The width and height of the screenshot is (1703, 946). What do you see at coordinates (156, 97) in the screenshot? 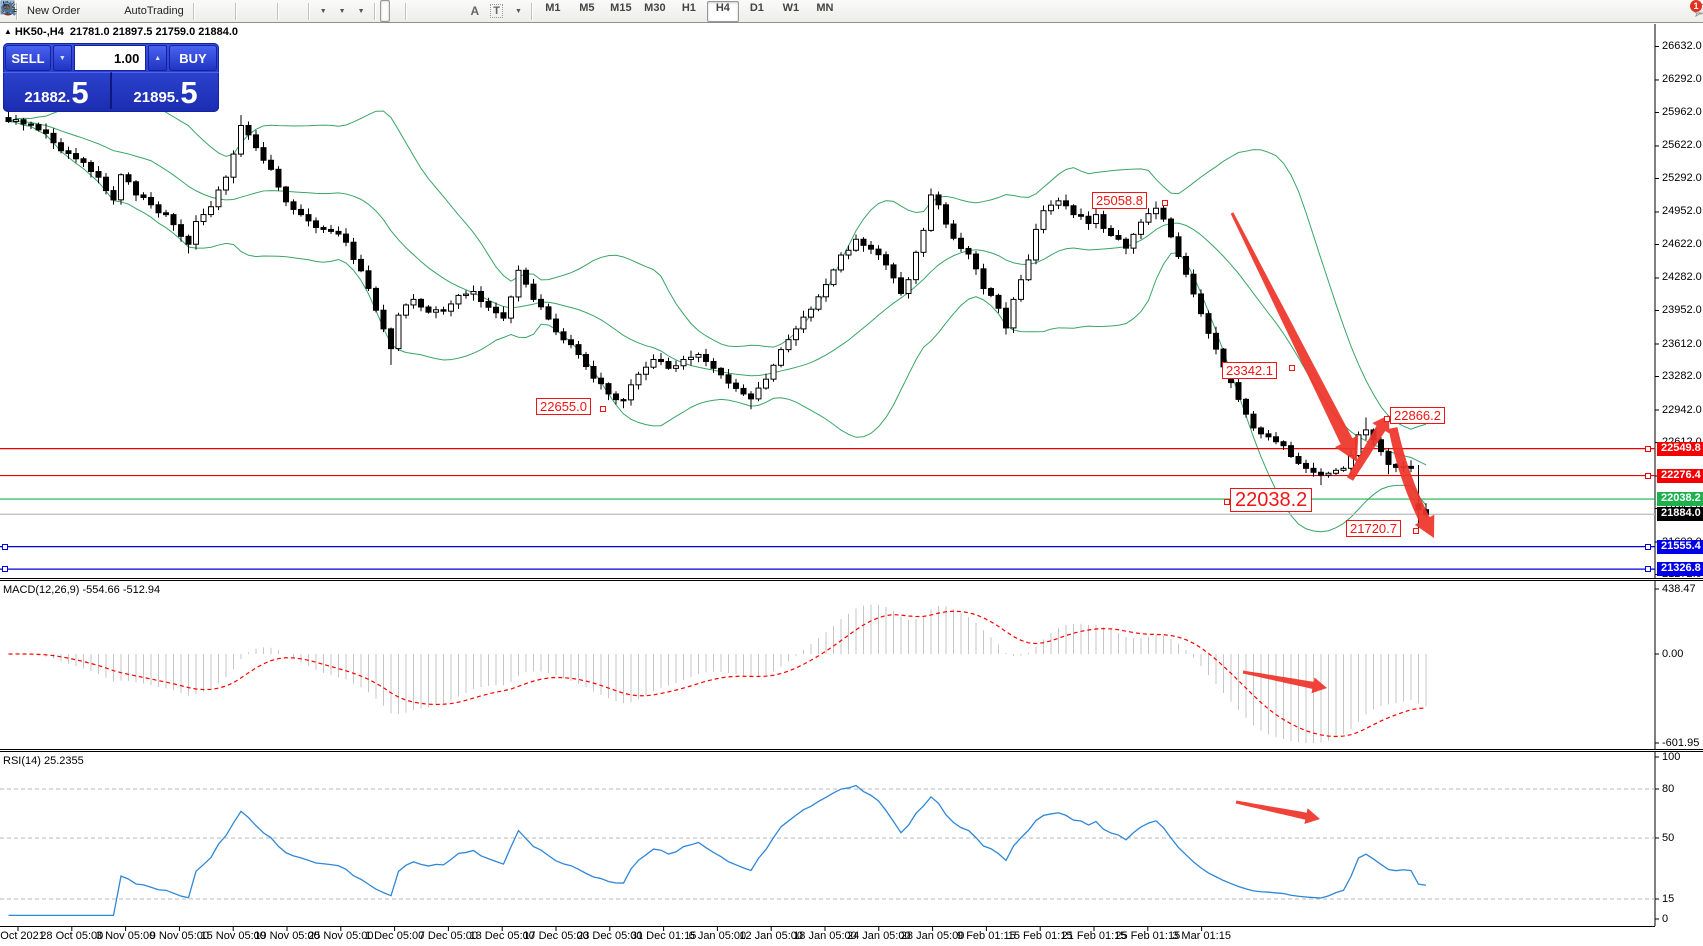
I see `buy-price-main: 21895.` at bounding box center [156, 97].